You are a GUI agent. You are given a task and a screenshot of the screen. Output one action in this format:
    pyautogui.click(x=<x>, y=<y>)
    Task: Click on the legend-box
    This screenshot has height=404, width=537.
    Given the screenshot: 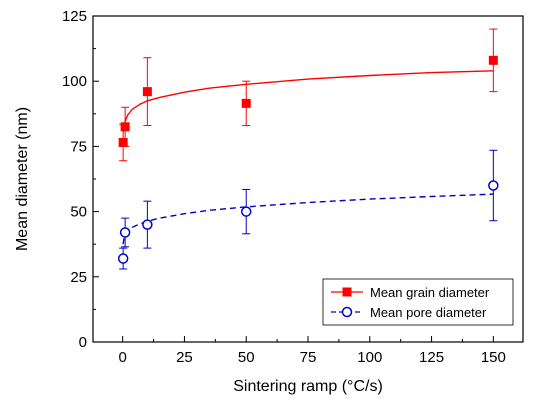 What is the action you would take?
    pyautogui.click(x=418, y=302)
    